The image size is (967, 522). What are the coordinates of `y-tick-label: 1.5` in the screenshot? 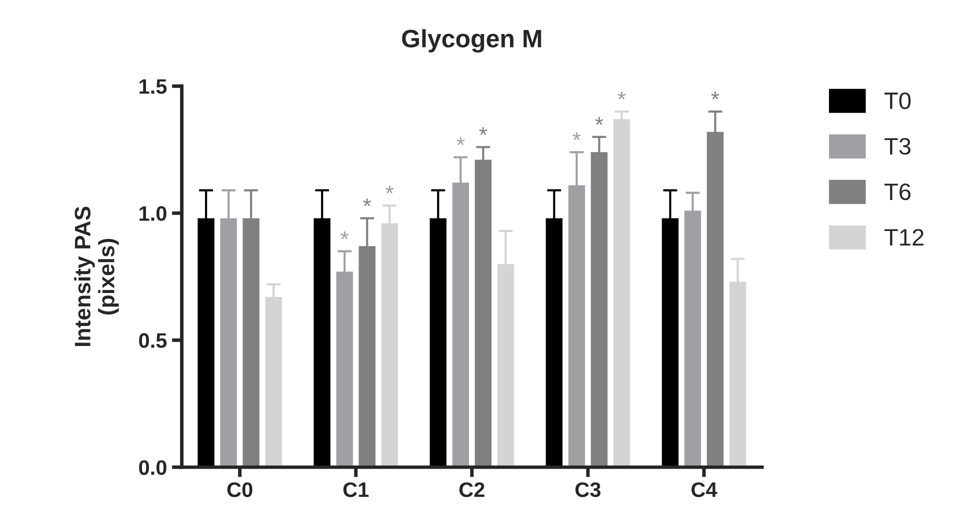 It's located at (153, 86).